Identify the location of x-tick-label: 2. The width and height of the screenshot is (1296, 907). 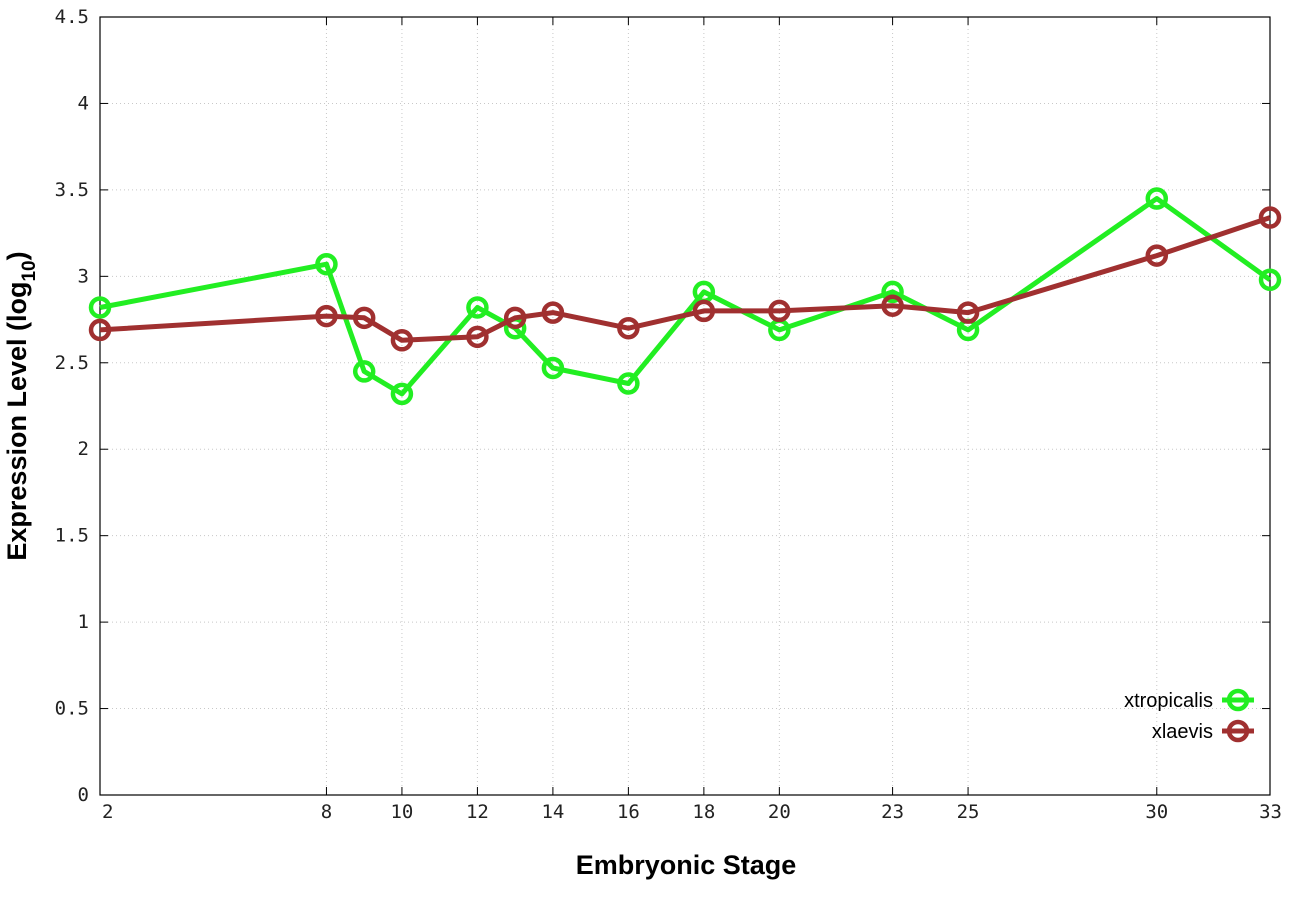
(107, 812).